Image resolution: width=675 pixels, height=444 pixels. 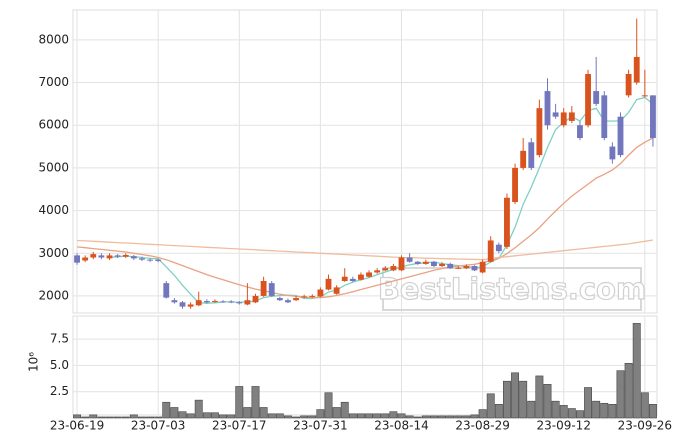 I want to click on y-tick-label: 2.5, so click(x=59, y=391).